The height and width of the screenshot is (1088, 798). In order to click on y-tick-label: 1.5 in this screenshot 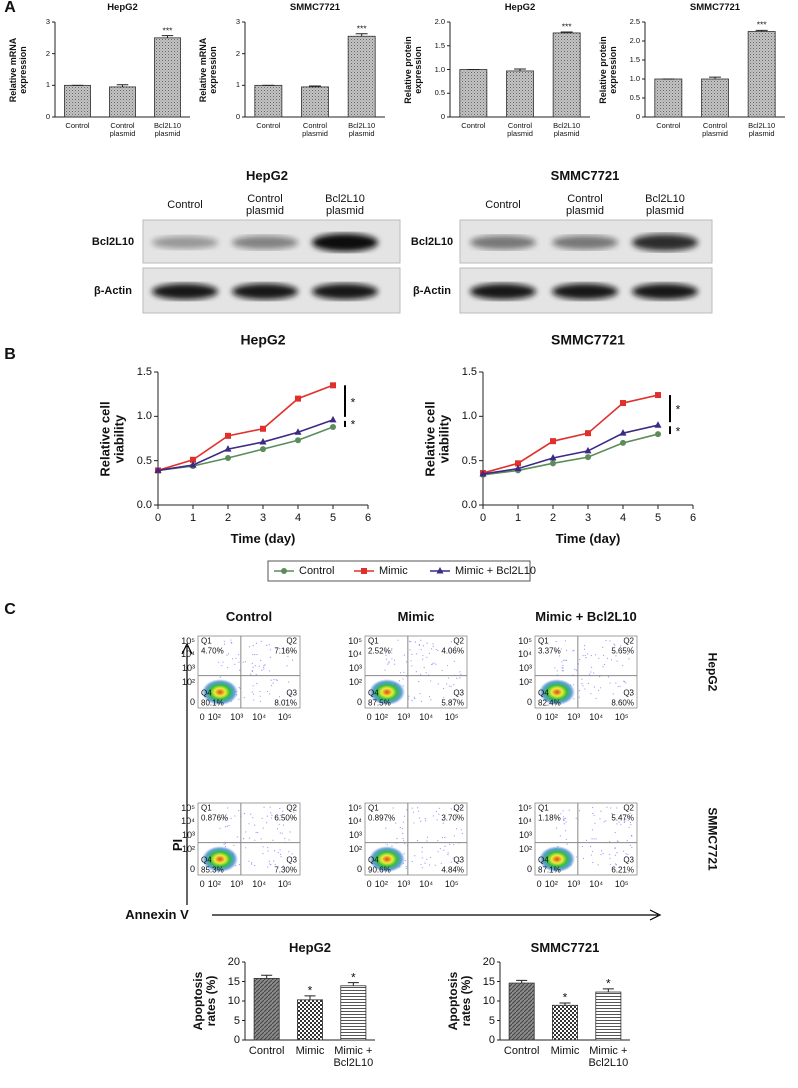, I will do `click(144, 371)`.